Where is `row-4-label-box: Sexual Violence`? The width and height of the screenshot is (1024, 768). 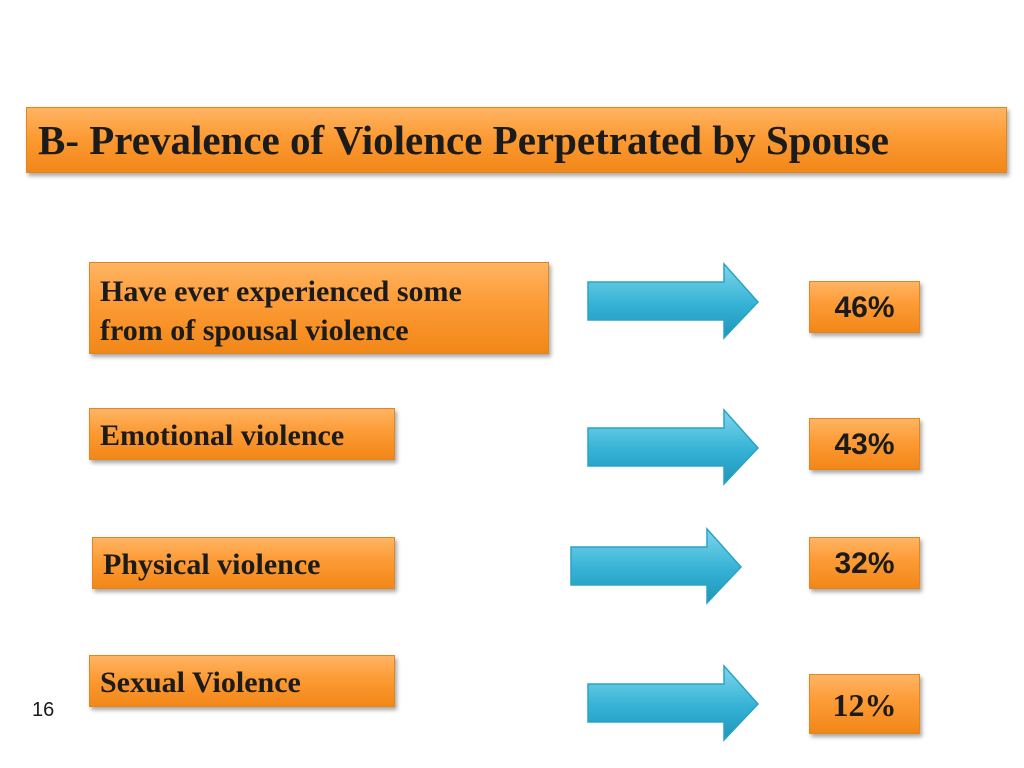 row-4-label-box: Sexual Violence is located at coordinates (242, 681).